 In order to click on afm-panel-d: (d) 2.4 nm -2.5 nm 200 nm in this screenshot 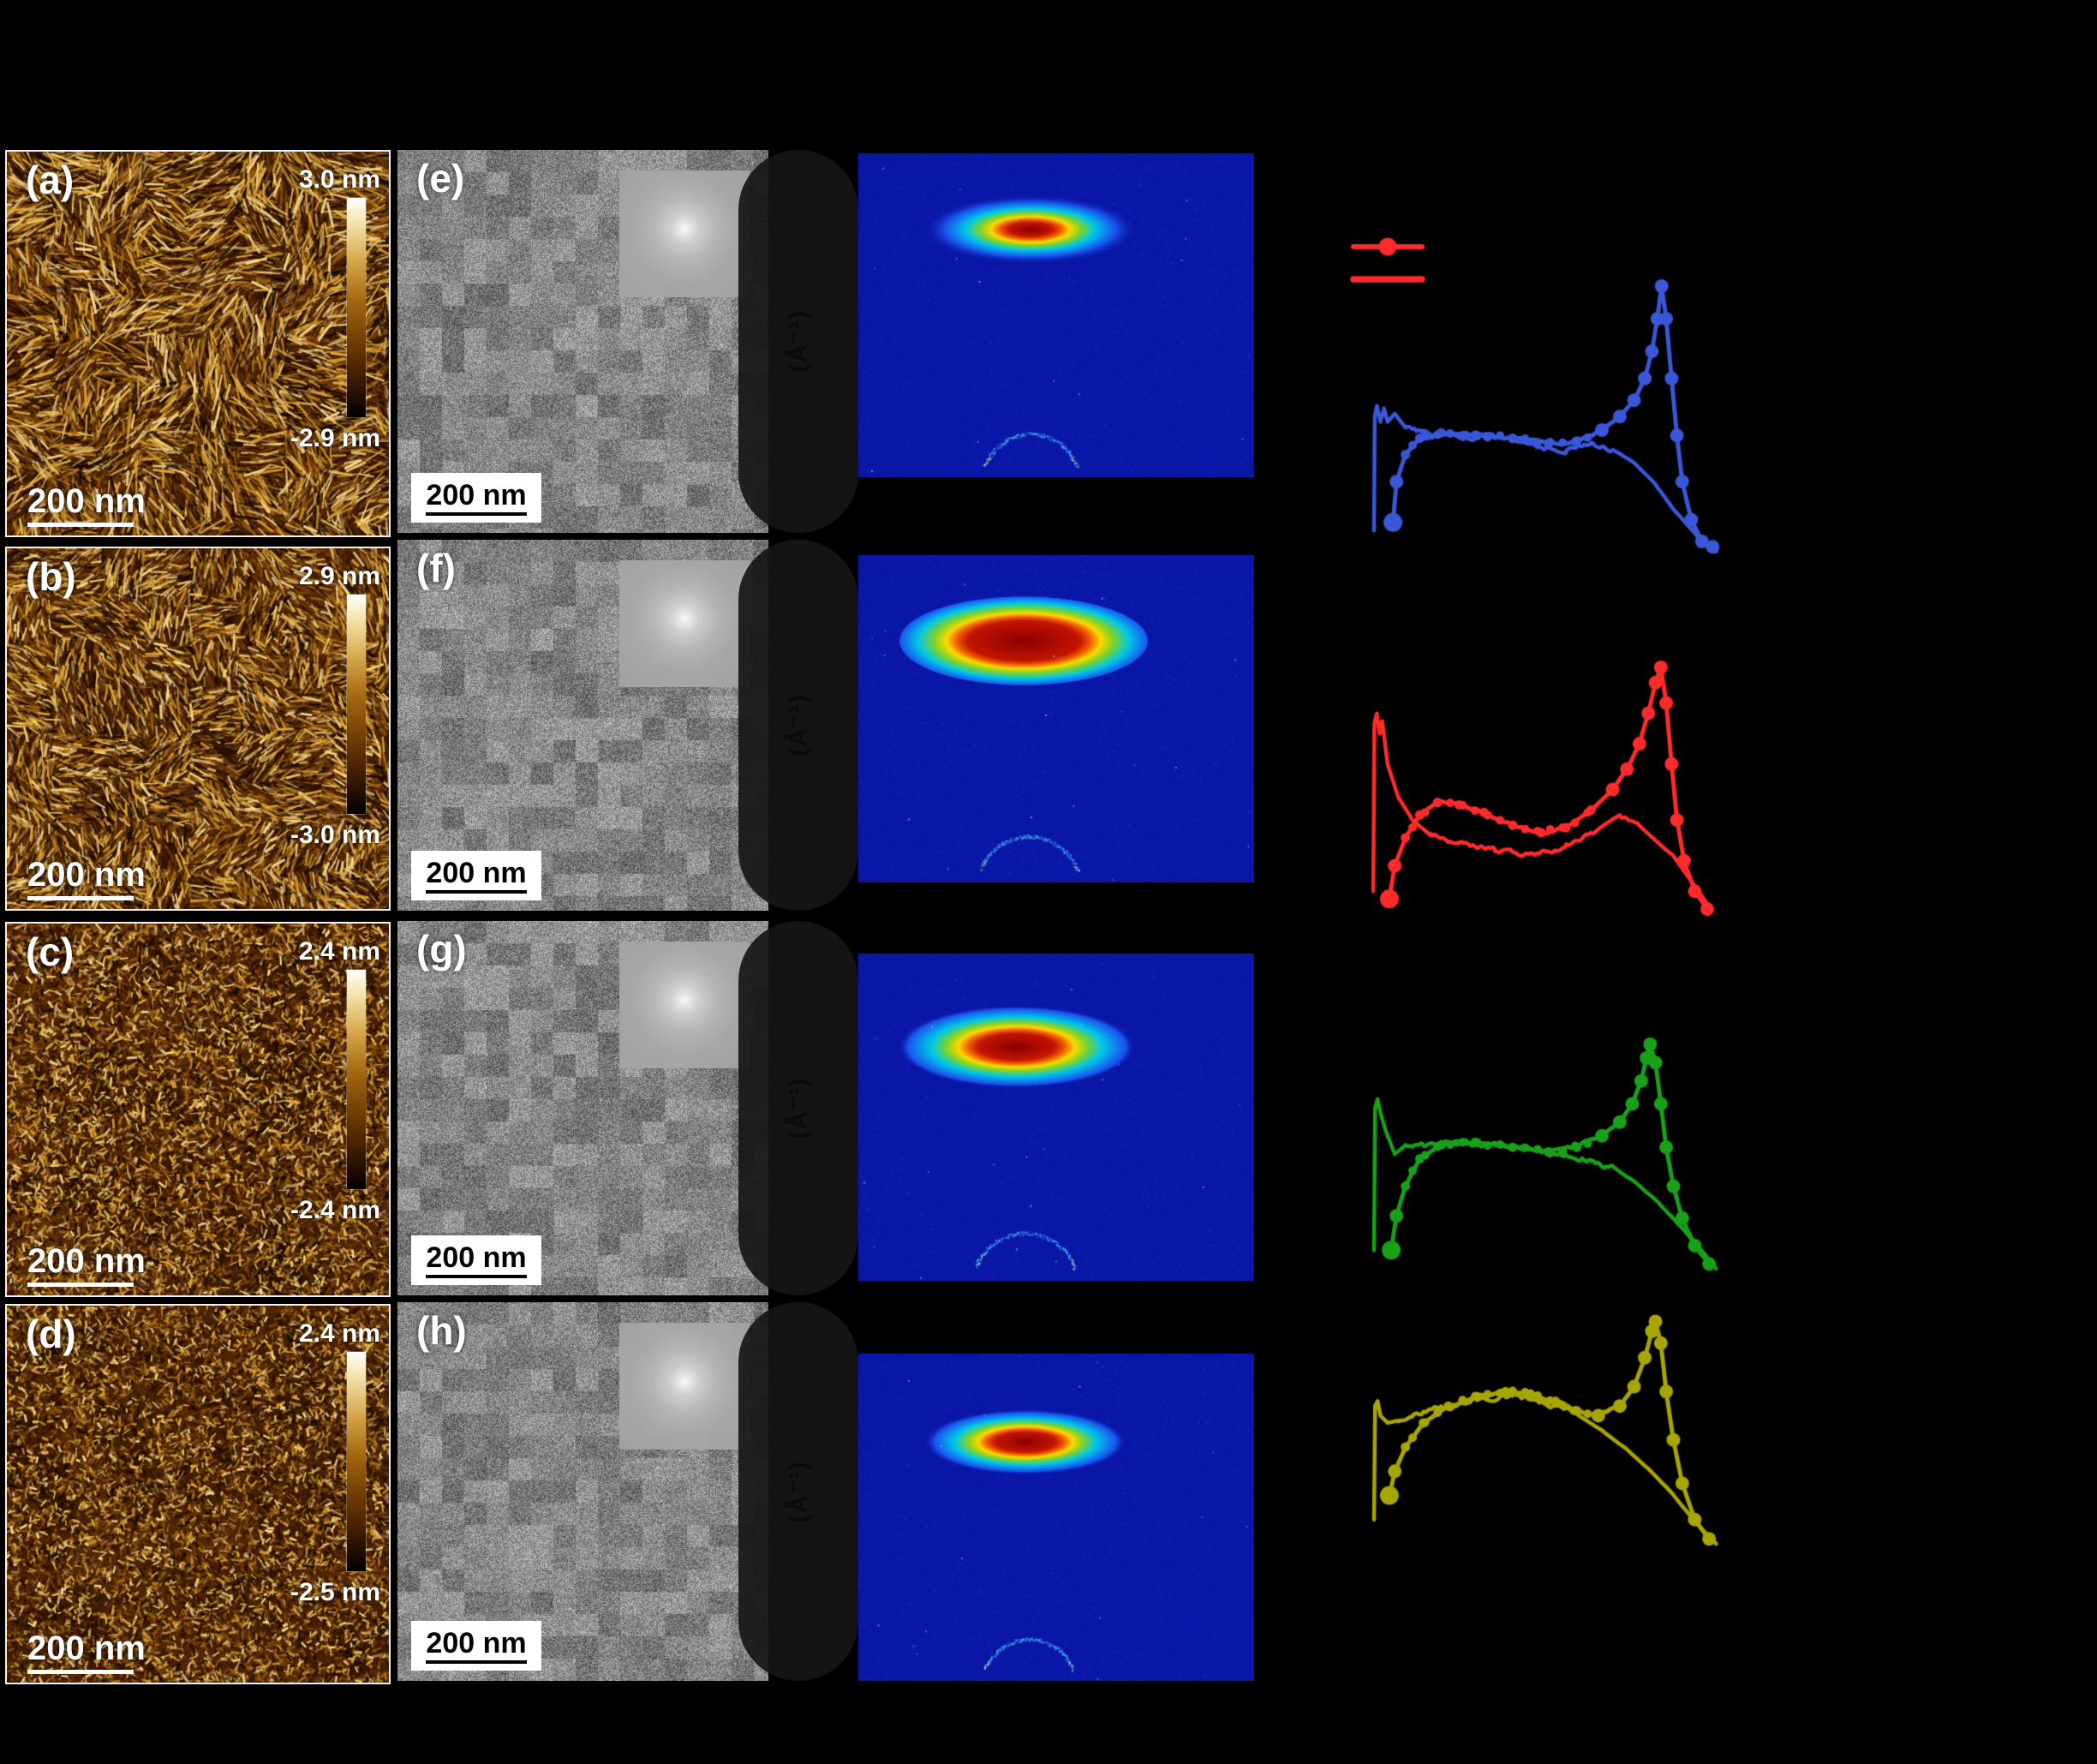, I will do `click(198, 1494)`.